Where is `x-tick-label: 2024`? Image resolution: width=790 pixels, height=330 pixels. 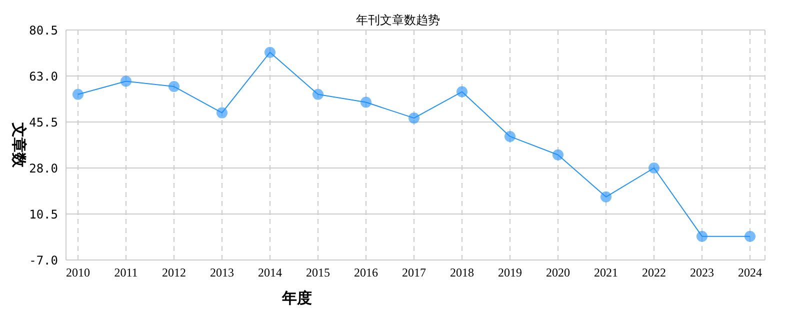 x-tick-label: 2024 is located at coordinates (750, 273).